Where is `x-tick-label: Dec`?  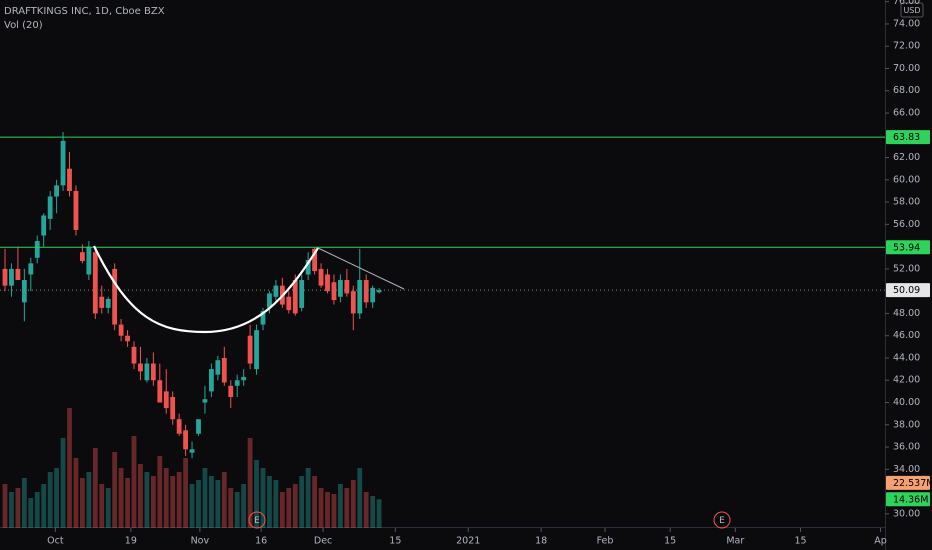 x-tick-label: Dec is located at coordinates (323, 541).